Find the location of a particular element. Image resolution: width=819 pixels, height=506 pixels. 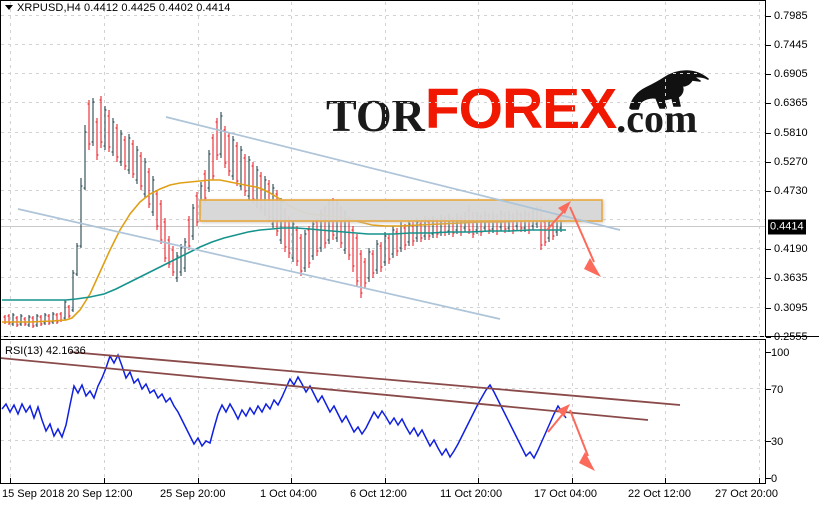

time-axis-tick: 11 Oct 20:00 is located at coordinates (471, 494).